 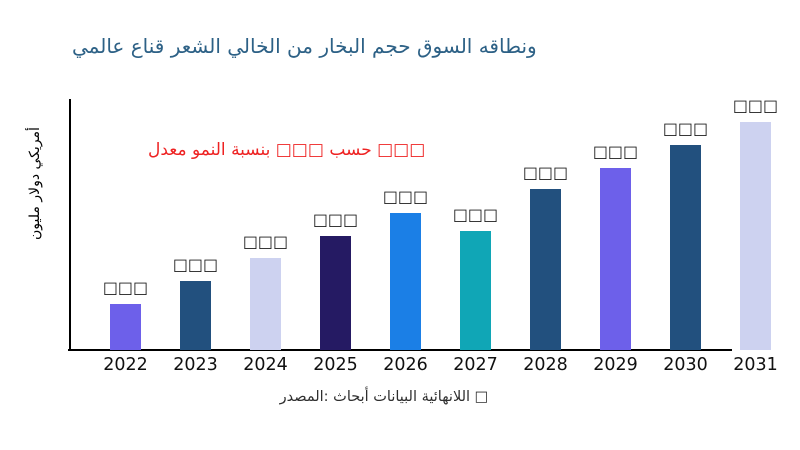 What do you see at coordinates (615, 365) in the screenshot?
I see `x-tick-label-2029: 2029` at bounding box center [615, 365].